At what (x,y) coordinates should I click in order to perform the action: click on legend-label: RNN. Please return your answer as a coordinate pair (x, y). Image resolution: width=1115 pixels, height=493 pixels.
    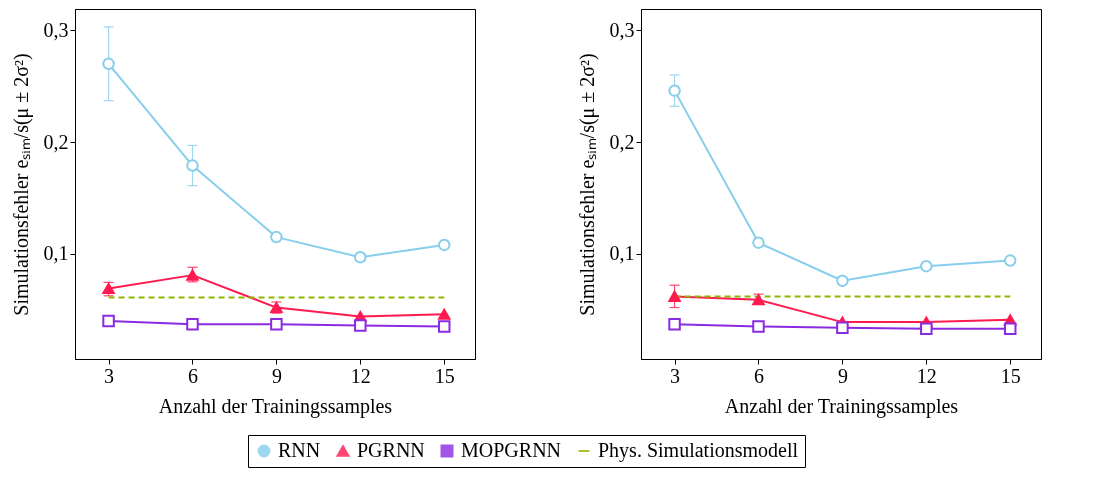
    Looking at the image, I should click on (299, 450).